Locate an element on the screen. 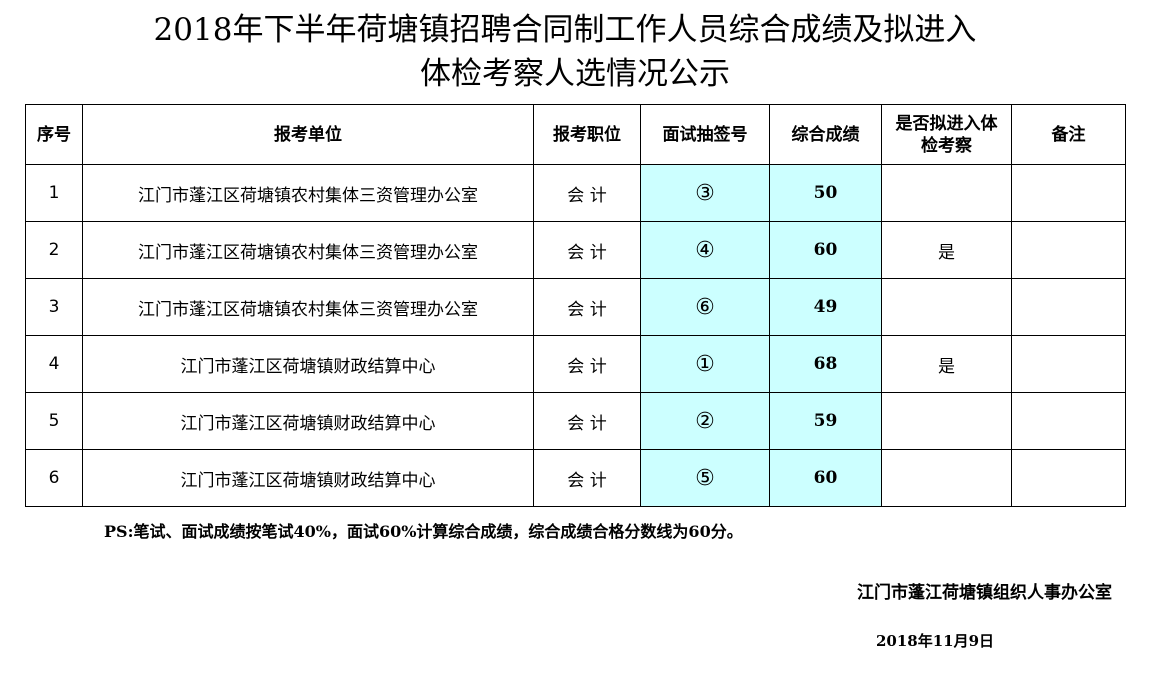 The image size is (1150, 684). header-selected-text: 是否拟进入体检考察 is located at coordinates (946, 134).